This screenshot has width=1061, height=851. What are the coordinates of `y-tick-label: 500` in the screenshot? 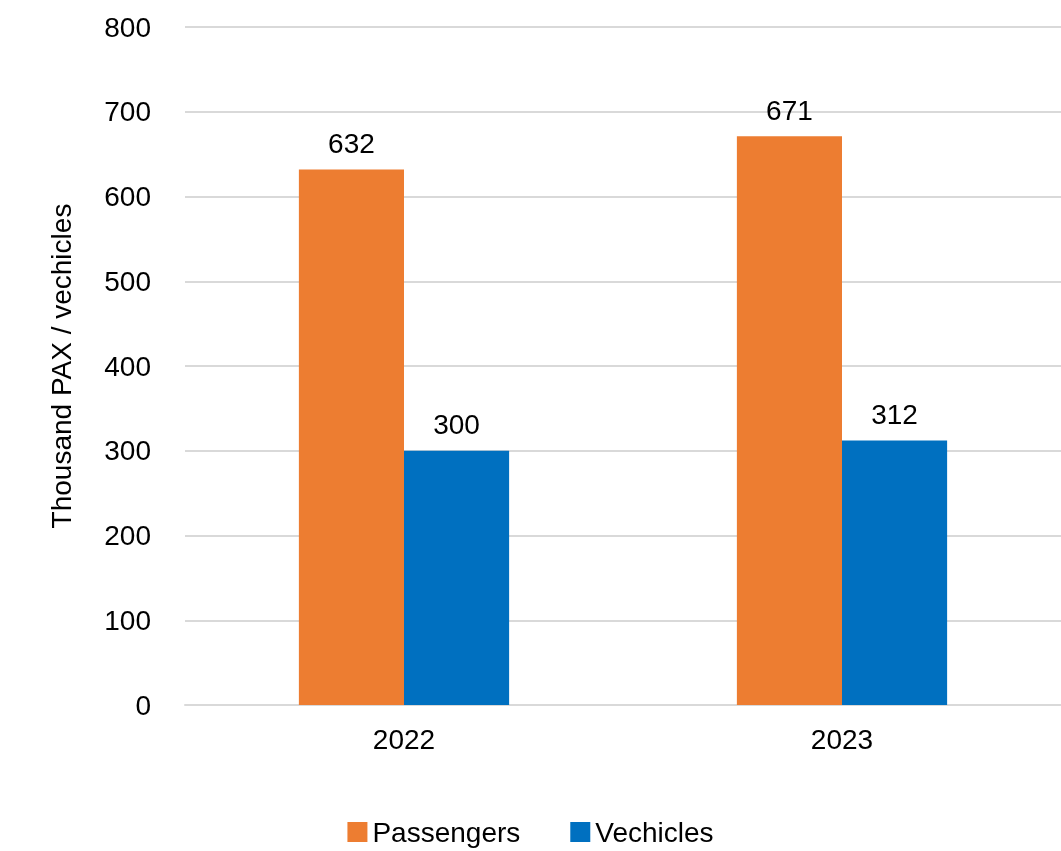 It's located at (127, 281).